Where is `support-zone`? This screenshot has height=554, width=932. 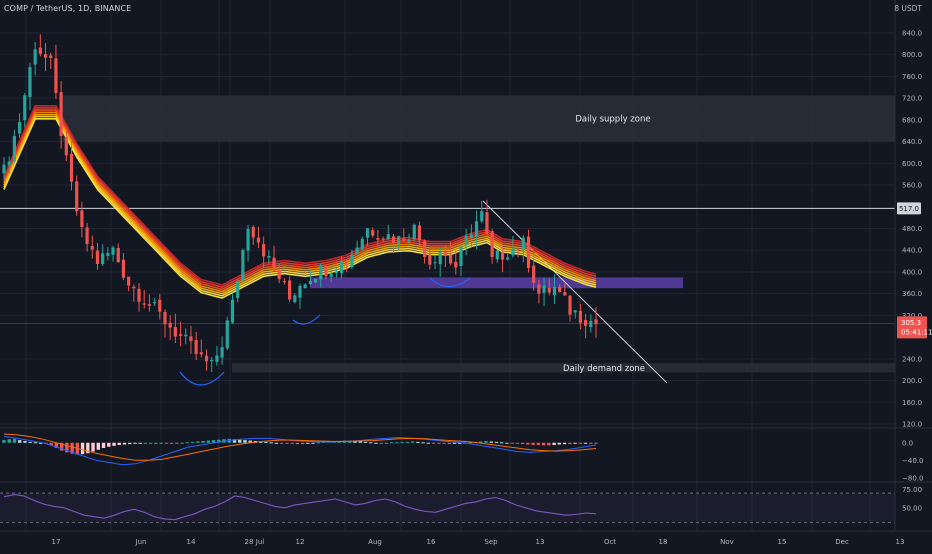 support-zone is located at coordinates (496, 283).